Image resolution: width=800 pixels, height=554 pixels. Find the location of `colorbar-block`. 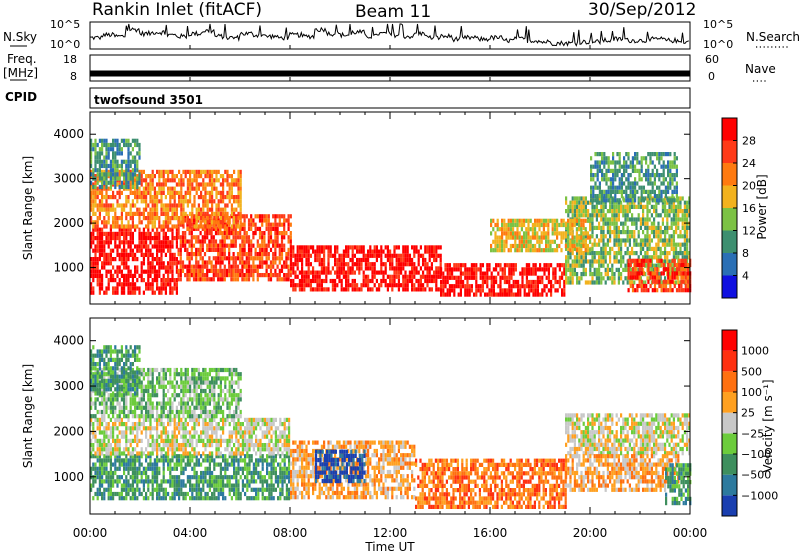

colorbar-block is located at coordinates (729, 151).